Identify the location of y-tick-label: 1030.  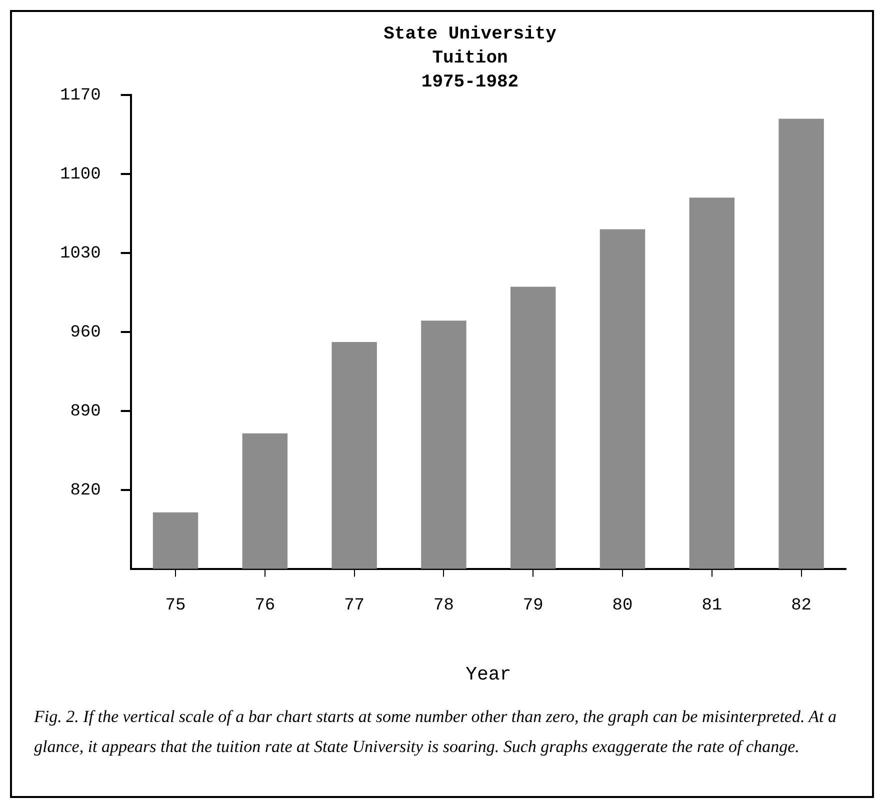
(80, 254).